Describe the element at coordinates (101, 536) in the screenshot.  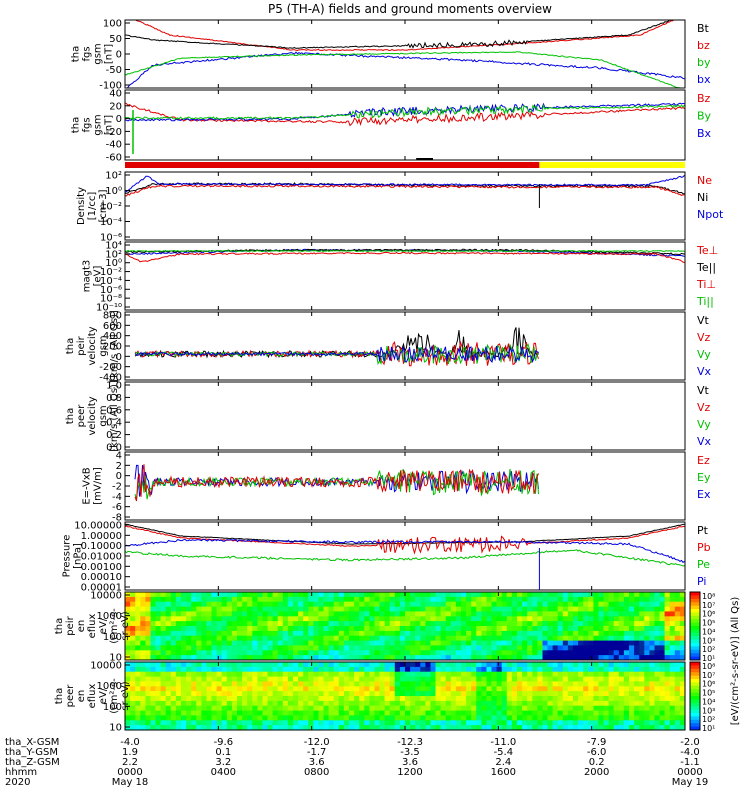
I see `y-tick-label: 1.00000` at that location.